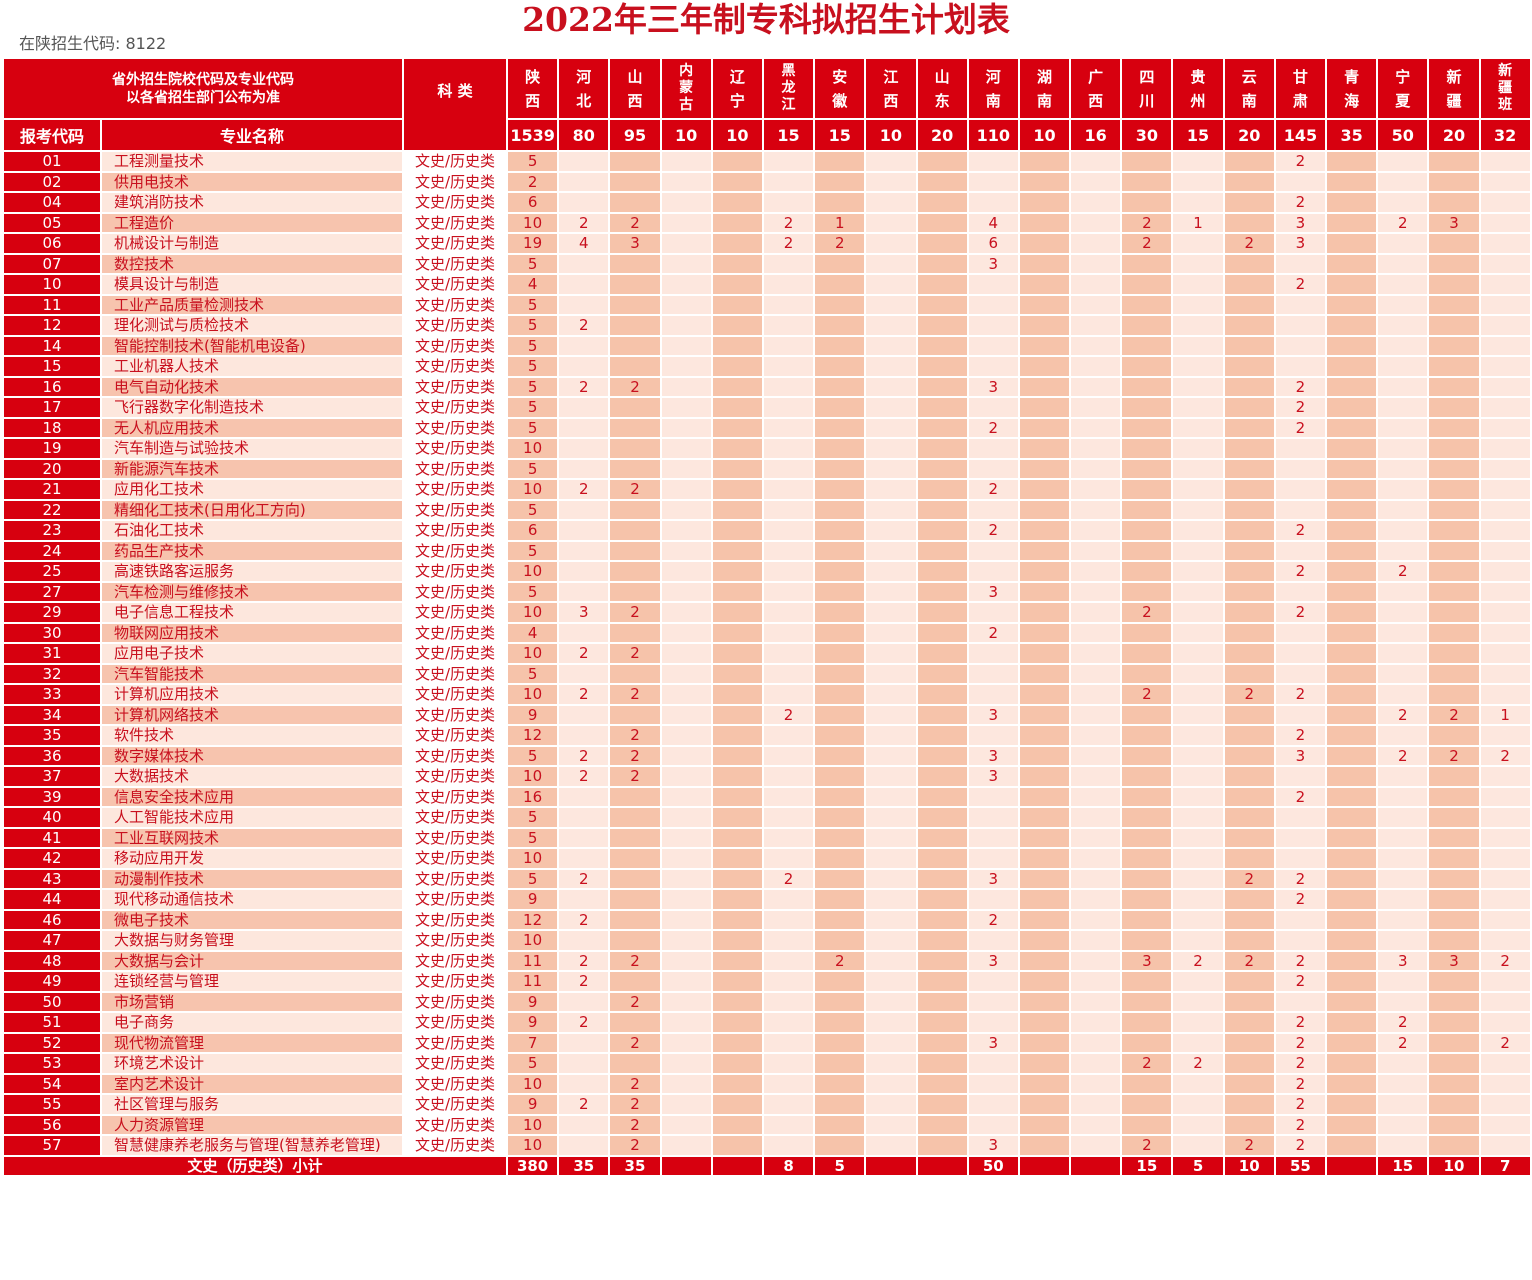 The height and width of the screenshot is (1280, 1532). Describe the element at coordinates (252, 1022) in the screenshot. I see `major-name: 电子商务` at that location.